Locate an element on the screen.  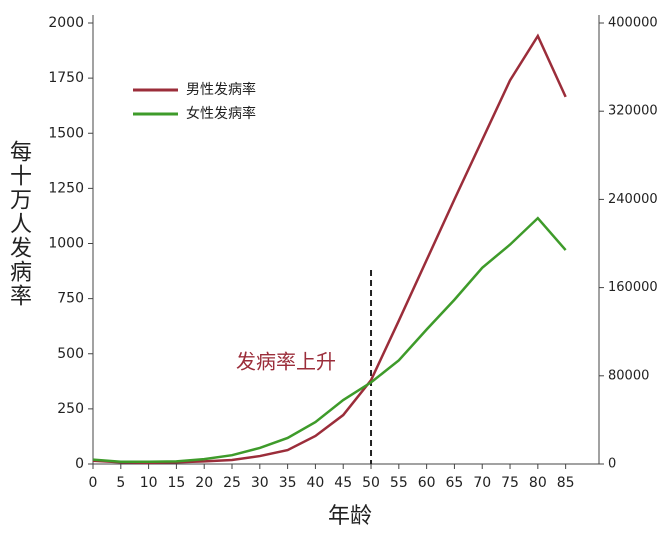
x-tick-label: 85 is located at coordinates (566, 483).